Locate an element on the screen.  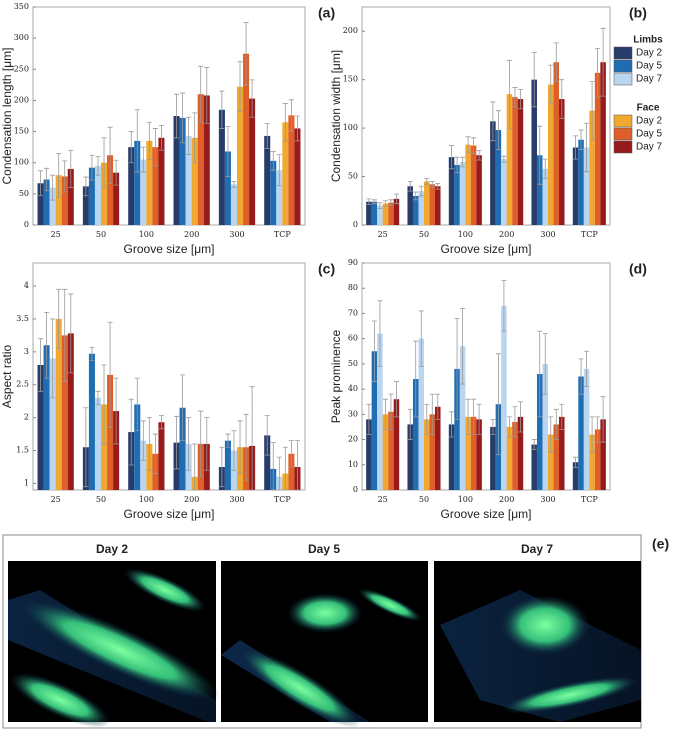
panel-label: (c) is located at coordinates (326, 269).